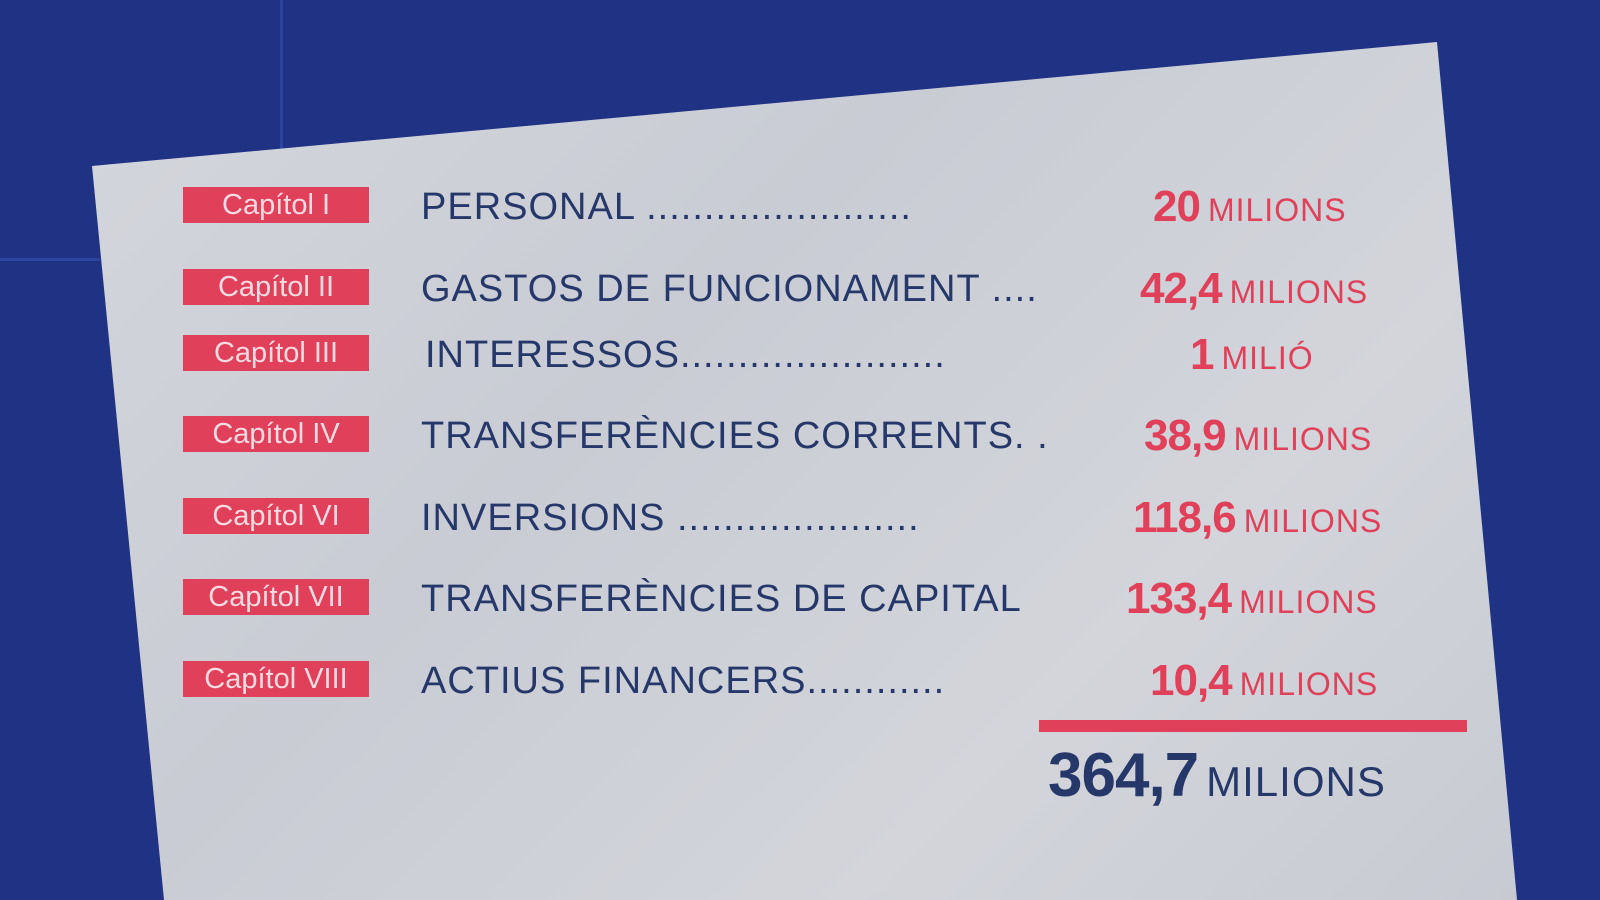  Describe the element at coordinates (1267, 358) in the screenshot. I see `amount-unit: MILIÓ` at that location.